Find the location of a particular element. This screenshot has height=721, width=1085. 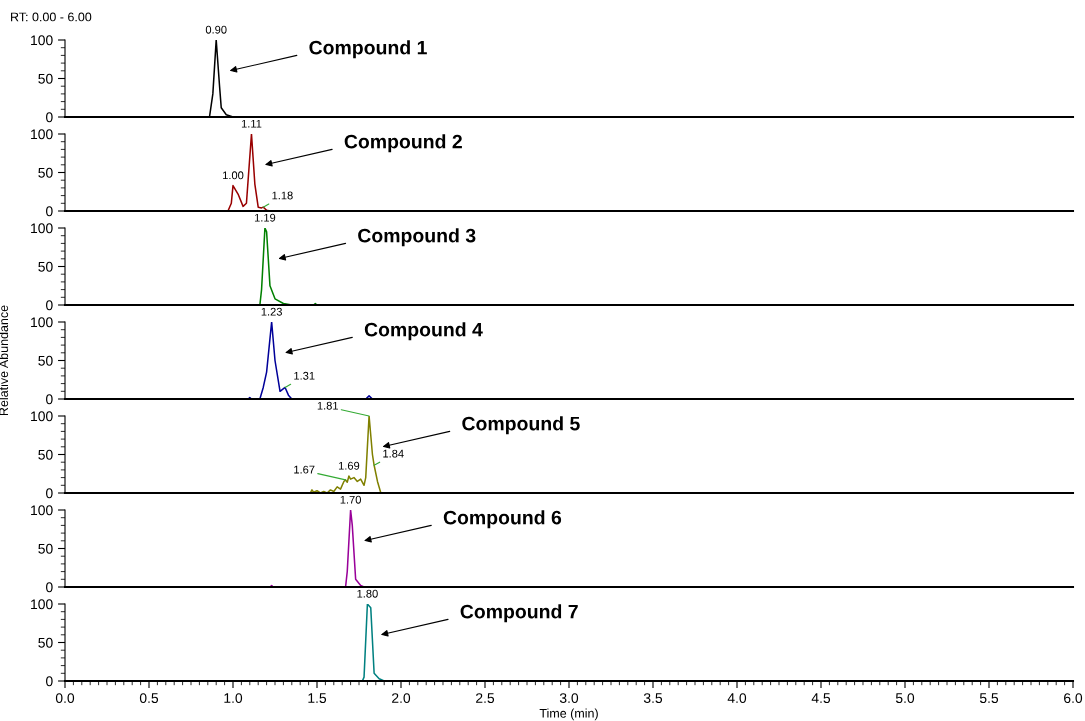

x-tick-label: 2.0 is located at coordinates (401, 698).